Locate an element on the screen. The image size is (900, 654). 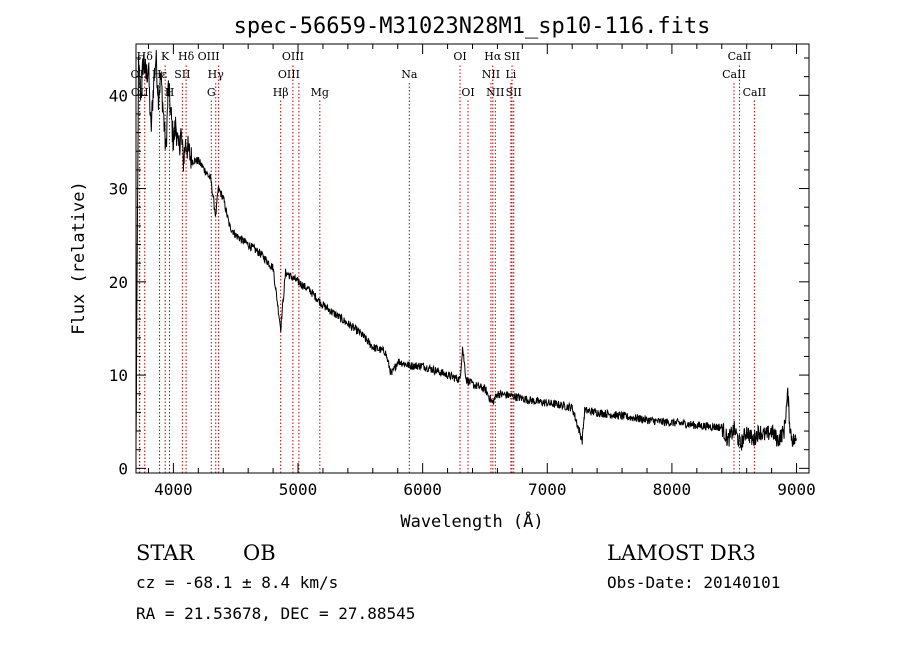
x-axis-label: Wavelength (Å) is located at coordinates (471, 521).